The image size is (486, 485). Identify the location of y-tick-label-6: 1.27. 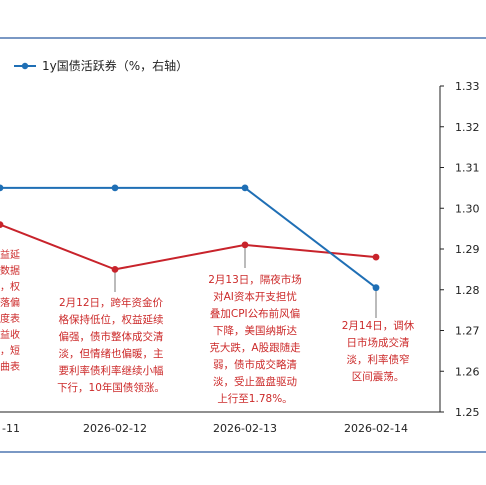
(467, 331).